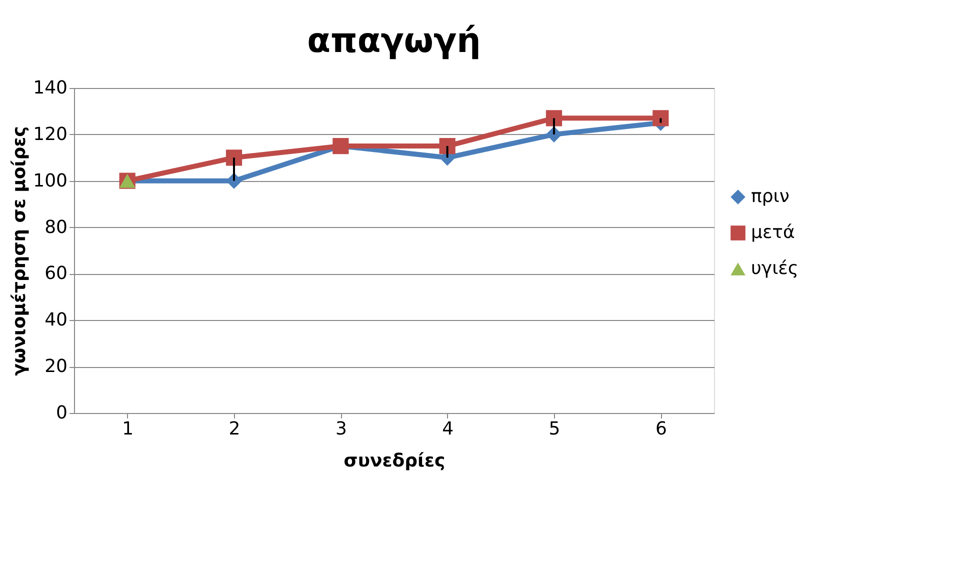  Describe the element at coordinates (394, 41) in the screenshot. I see `chart-title: απαγωγή` at that location.